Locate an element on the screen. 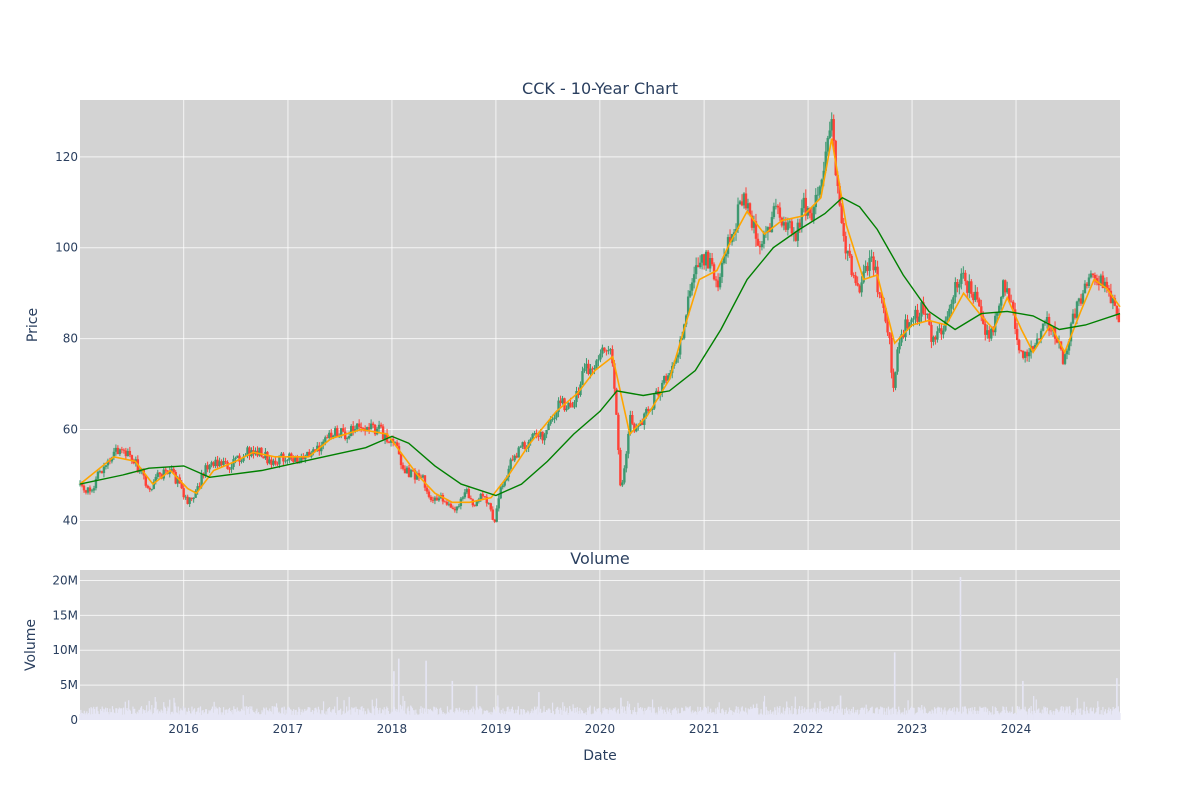 The width and height of the screenshot is (1200, 800). x-tick-label: 2024 is located at coordinates (1016, 729).